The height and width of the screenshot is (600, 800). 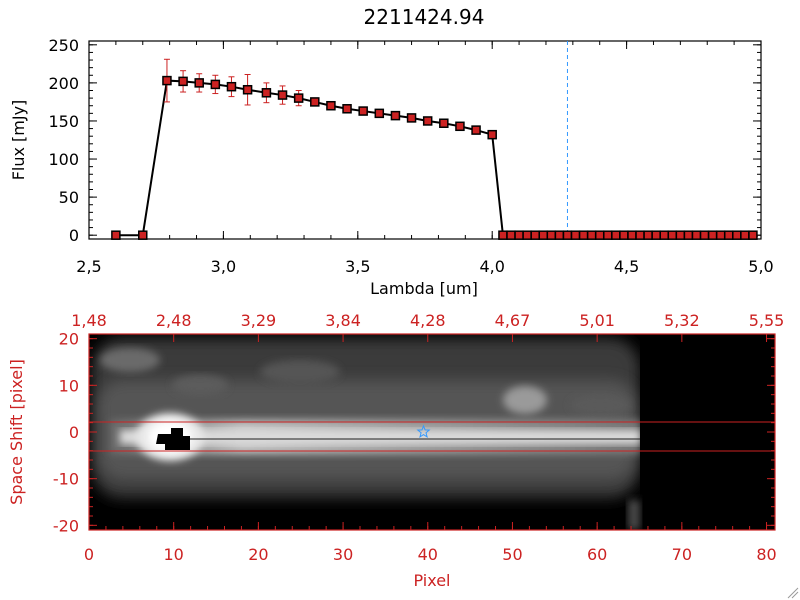 I want to click on pixel-tick-label: 40, so click(x=428, y=554).